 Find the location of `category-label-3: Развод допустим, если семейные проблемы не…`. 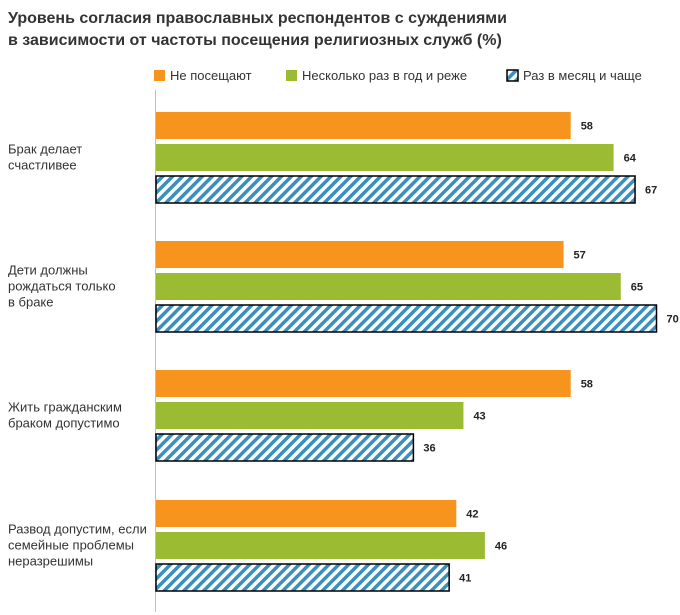

category-label-3: Развод допустим, если семейные проблемы не… is located at coordinates (77, 545).